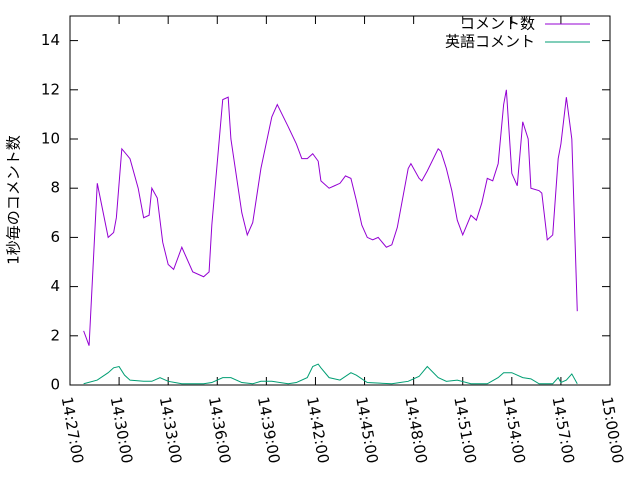  What do you see at coordinates (55, 385) in the screenshot?
I see `y-tick-label: 0` at bounding box center [55, 385].